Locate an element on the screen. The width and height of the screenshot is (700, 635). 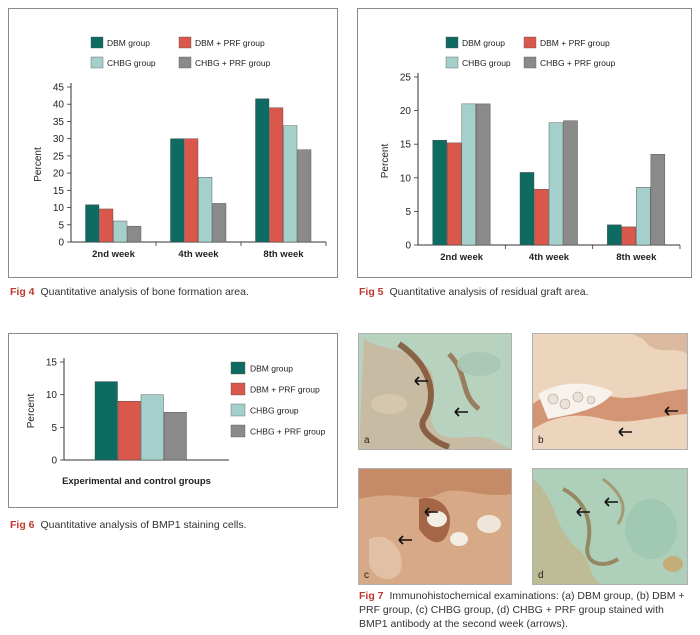
x-axis-label: Experimental and control groups is located at coordinates (136, 481).